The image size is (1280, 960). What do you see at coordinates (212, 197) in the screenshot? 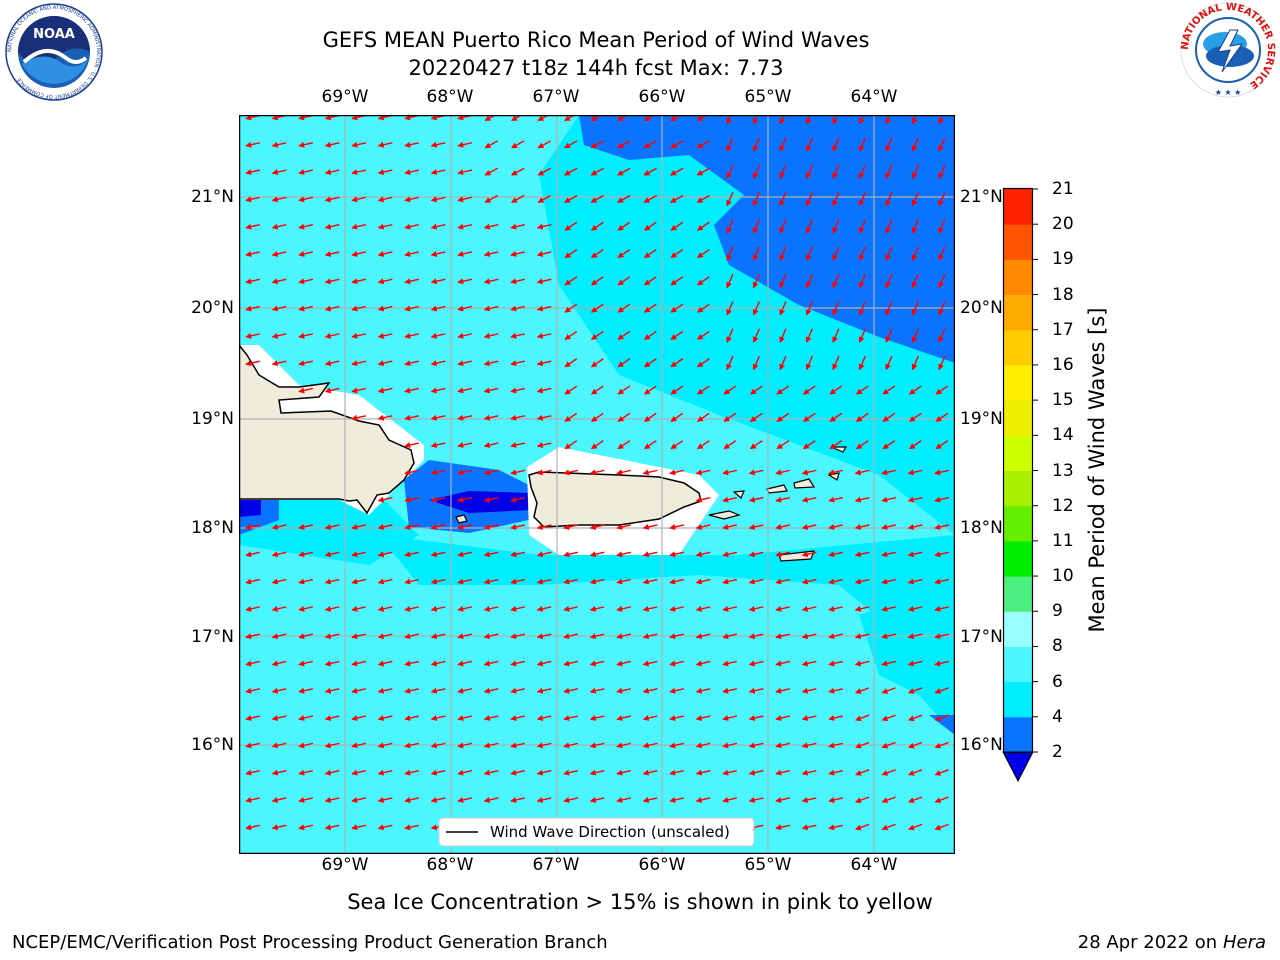
I see `lat-tick-left: 21°N` at bounding box center [212, 197].